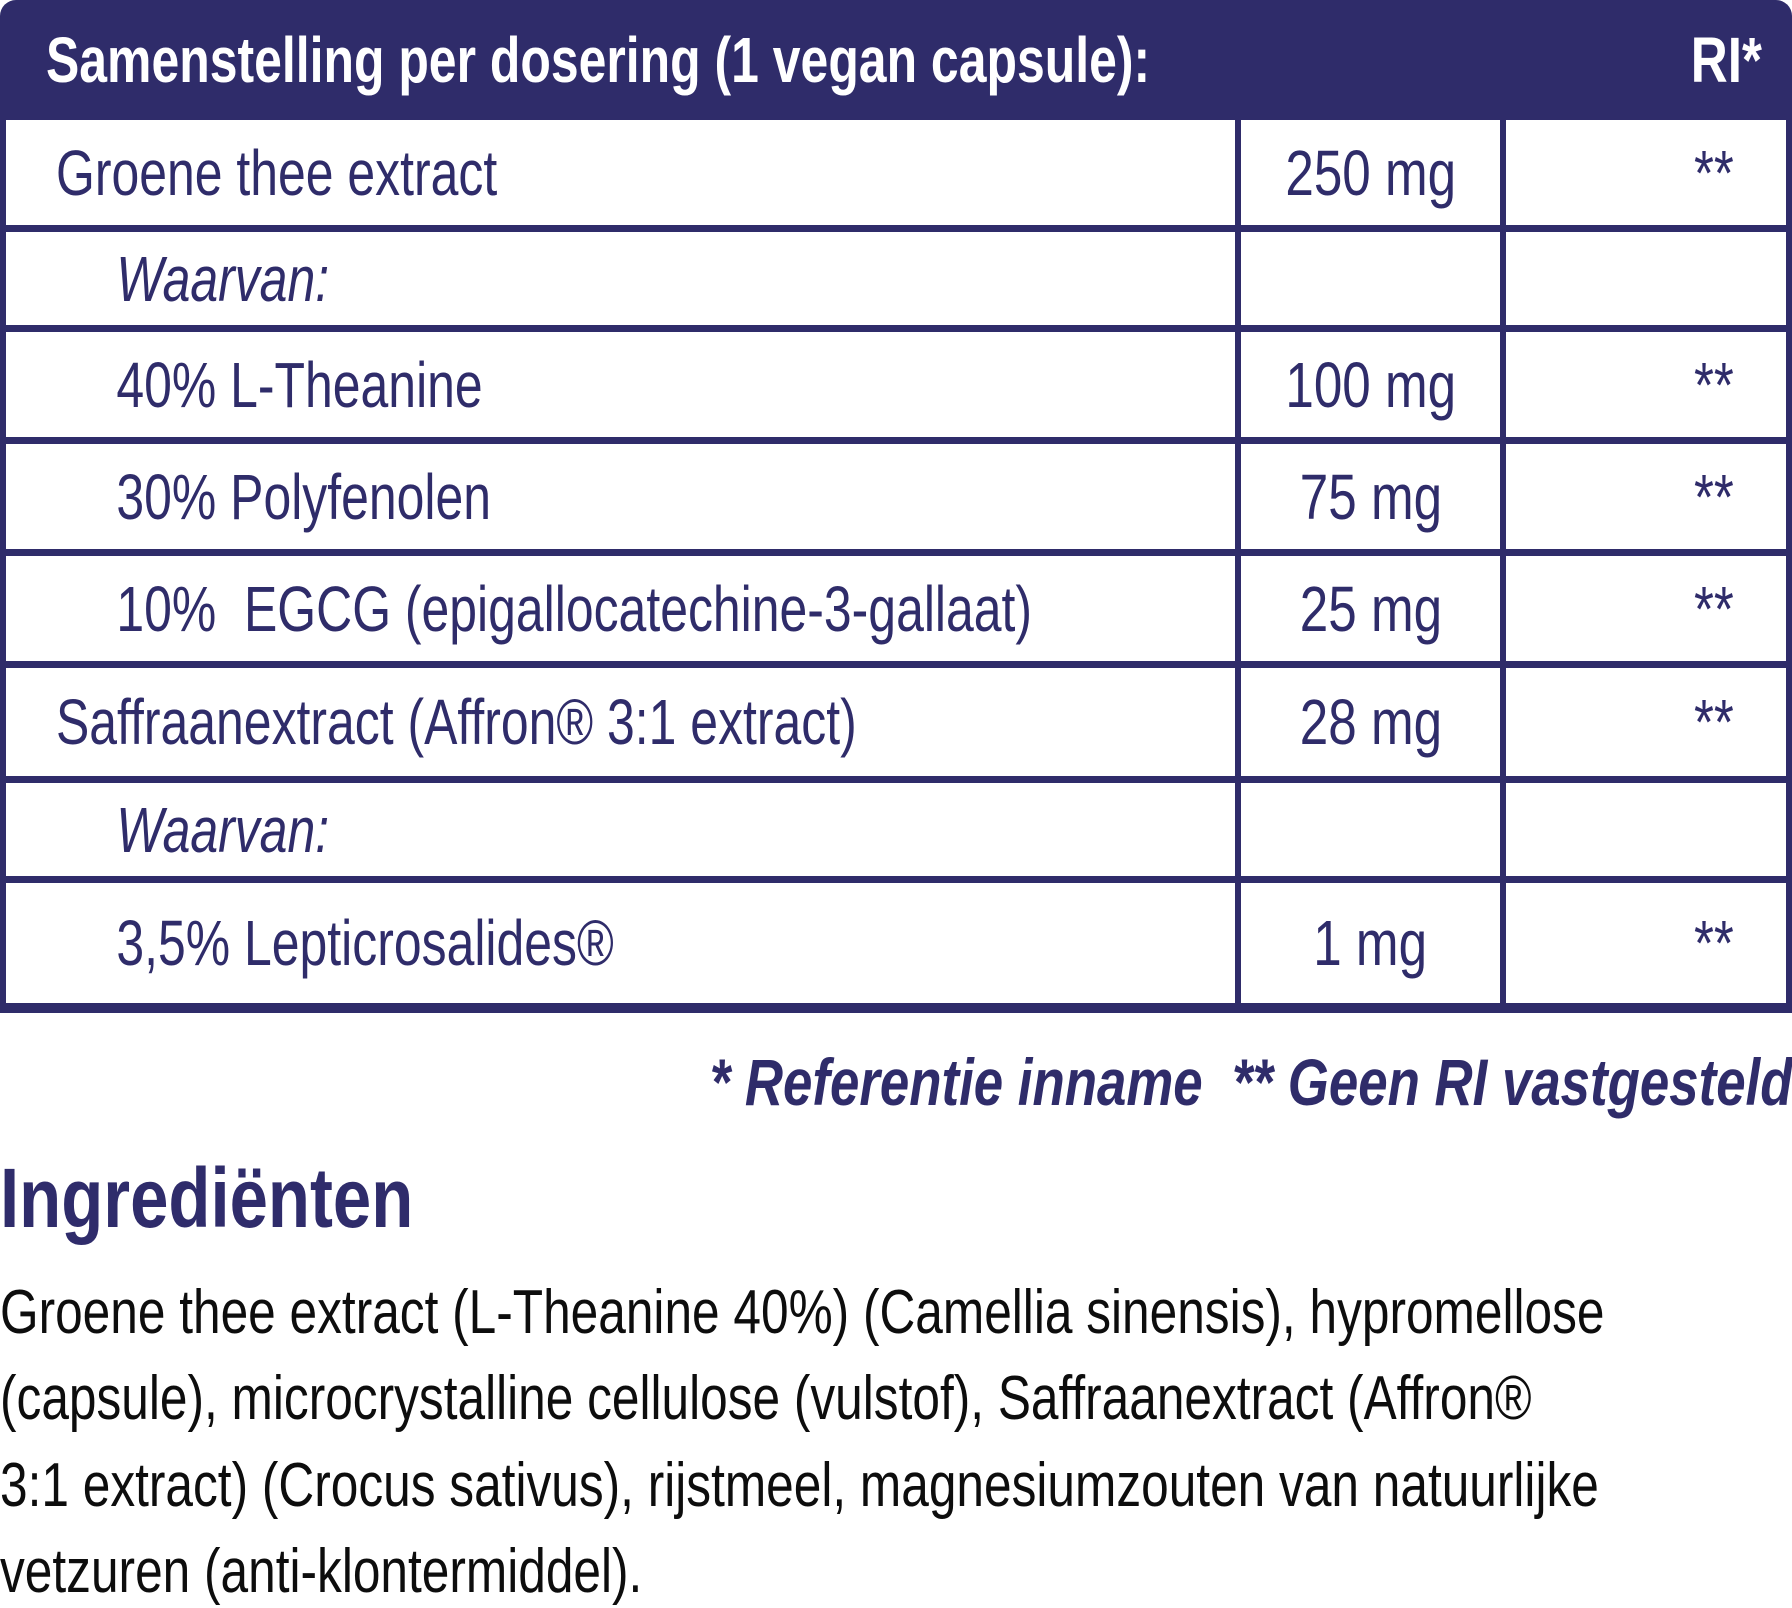 This screenshot has height=1608, width=1792. What do you see at coordinates (365, 943) in the screenshot?
I see `ingredient-name: 3,5% Lepticrosalides®` at bounding box center [365, 943].